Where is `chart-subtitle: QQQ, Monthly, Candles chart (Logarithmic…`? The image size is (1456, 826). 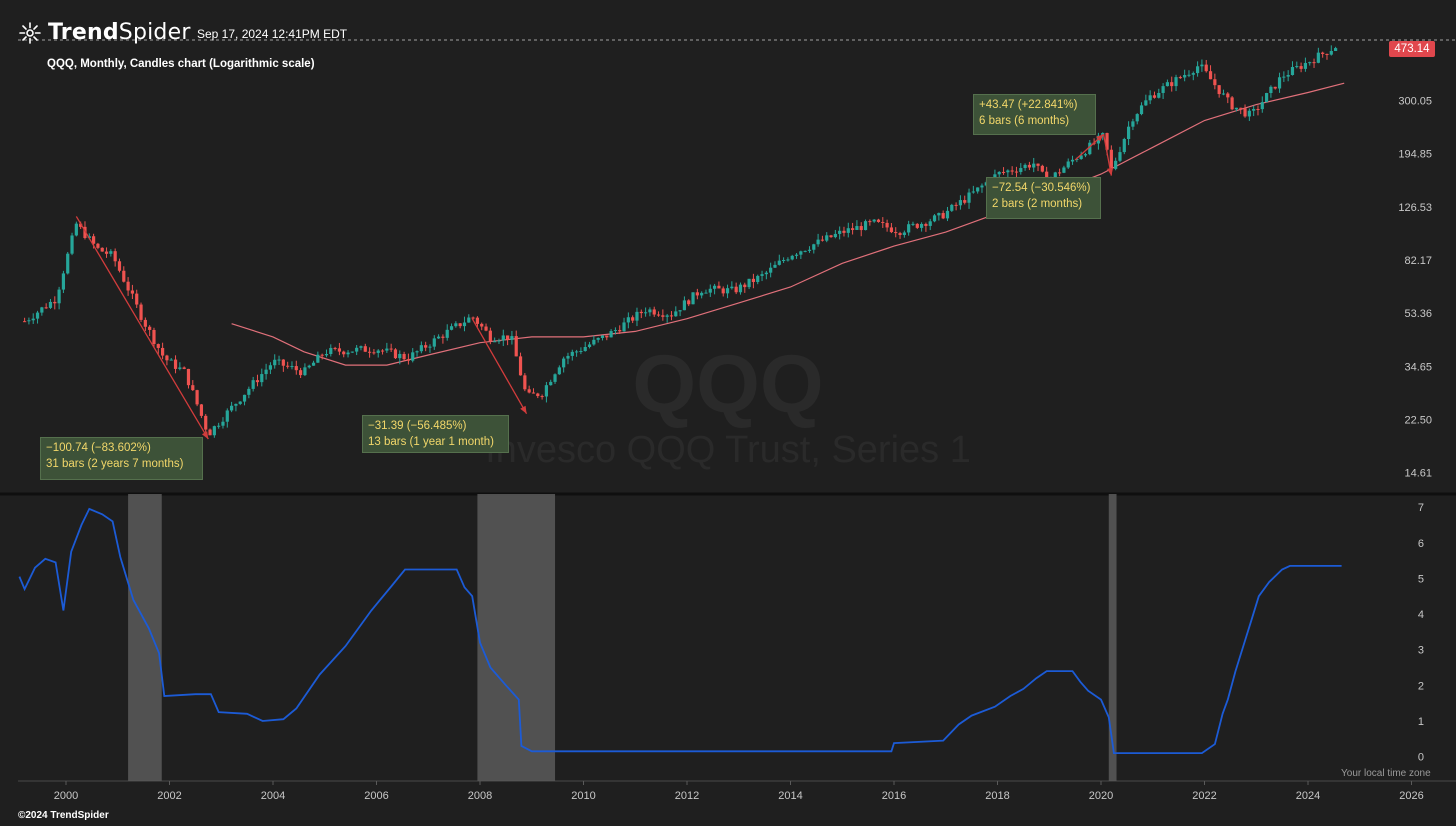 chart-subtitle: QQQ, Monthly, Candles chart (Logarithmic… is located at coordinates (181, 64).